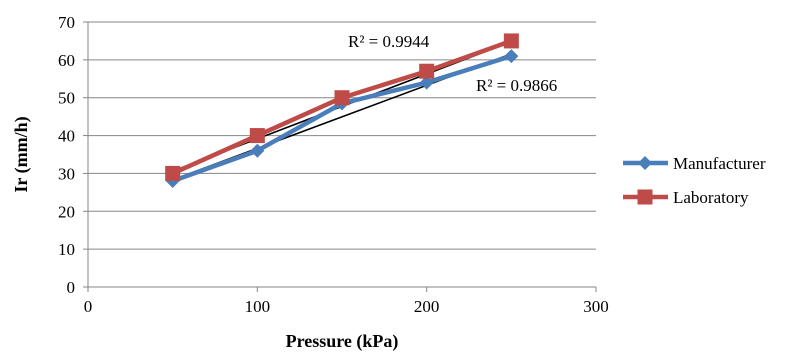 Image resolution: width=790 pixels, height=352 pixels. I want to click on y-tick-label: 40, so click(66, 136).